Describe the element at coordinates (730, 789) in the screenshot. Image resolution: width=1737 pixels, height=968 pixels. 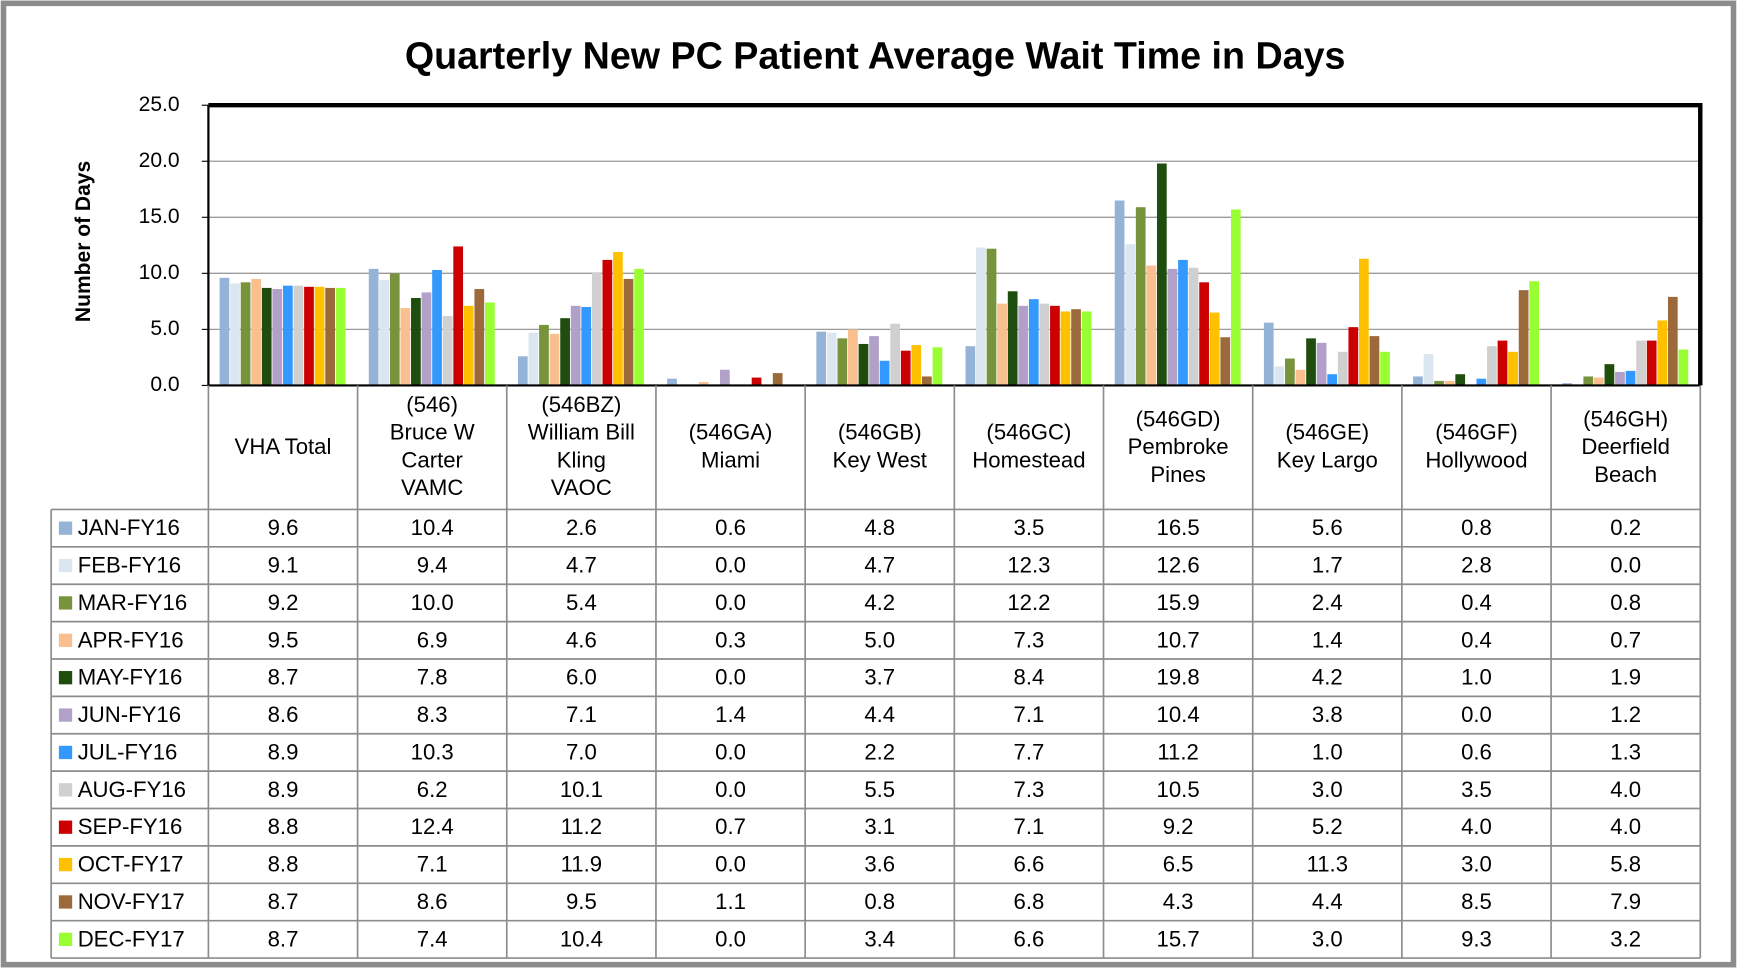
I see `table-value: 0.0` at that location.